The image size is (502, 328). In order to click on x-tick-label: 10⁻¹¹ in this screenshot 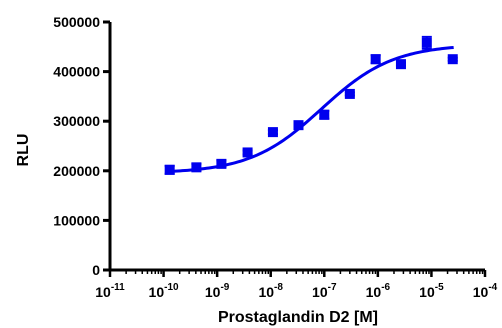, I will do `click(110, 291)`.